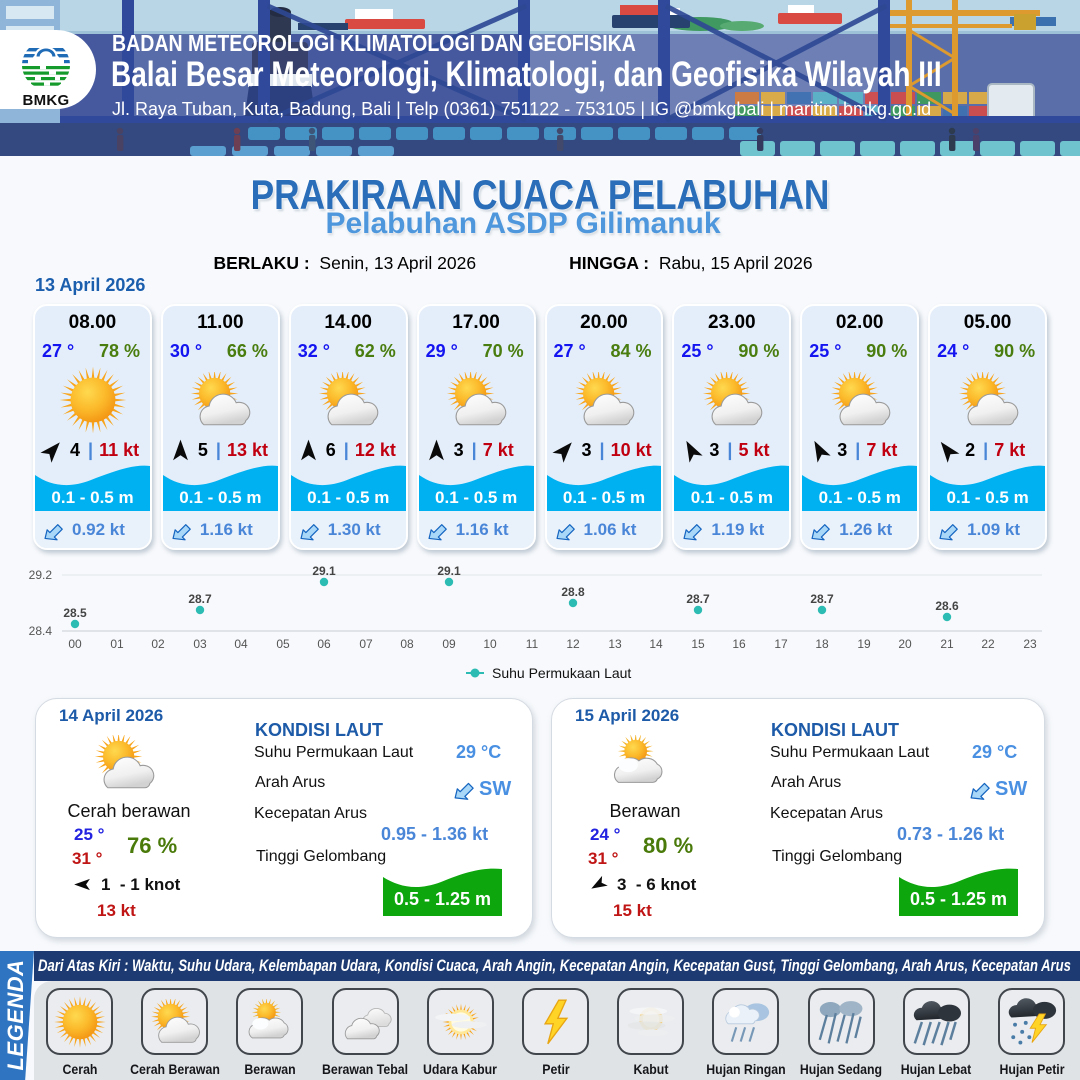 The height and width of the screenshot is (1080, 1080). What do you see at coordinates (41, 575) in the screenshot?
I see `svg-text: 29.2` at bounding box center [41, 575].